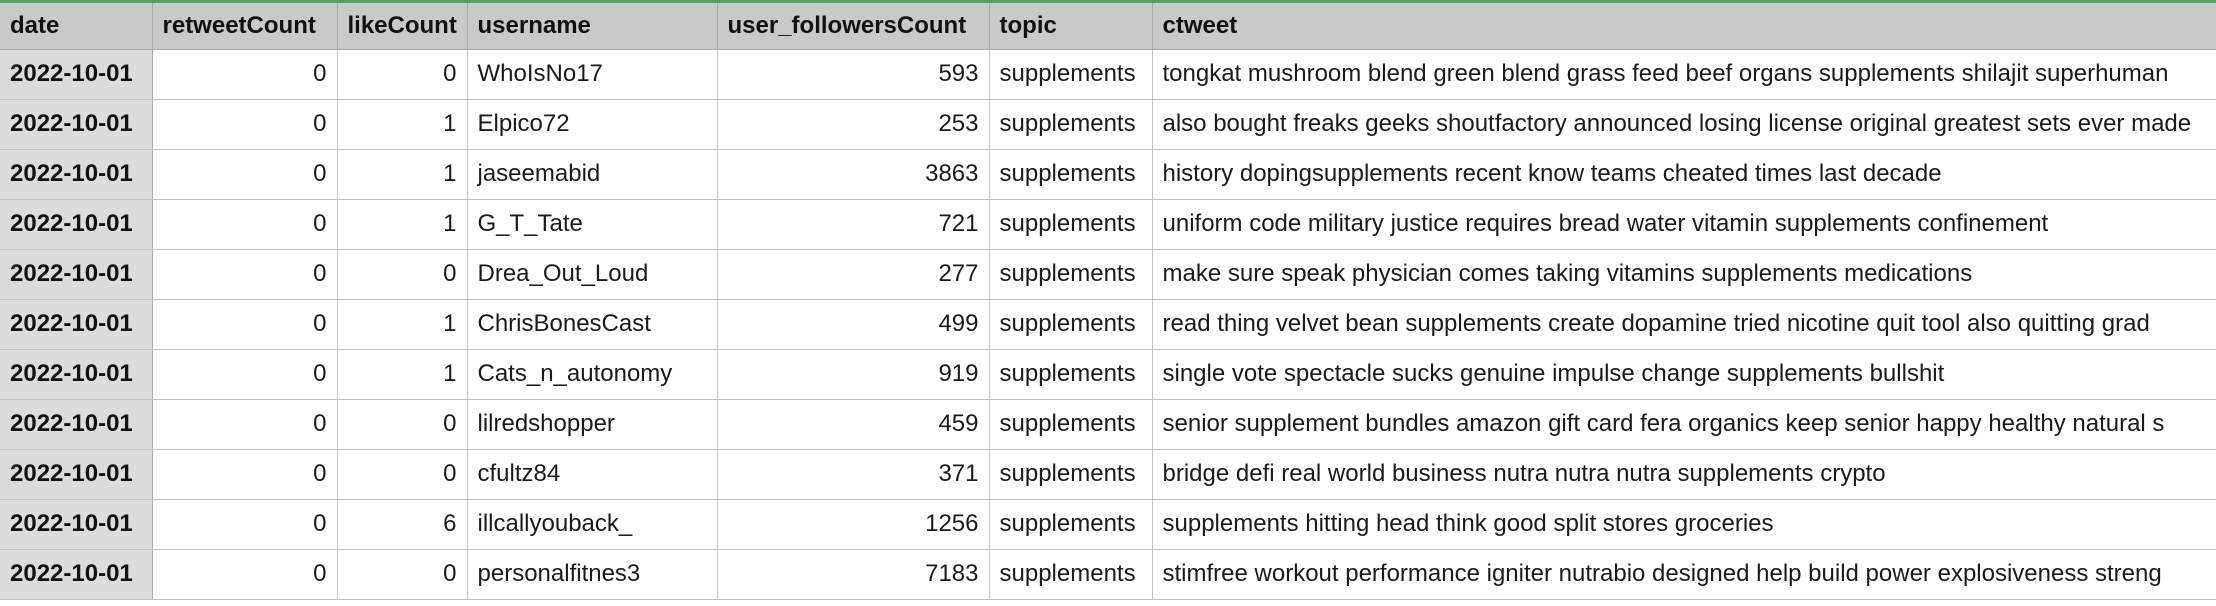  What do you see at coordinates (1071, 26) in the screenshot?
I see `column-header-topic: topic` at bounding box center [1071, 26].